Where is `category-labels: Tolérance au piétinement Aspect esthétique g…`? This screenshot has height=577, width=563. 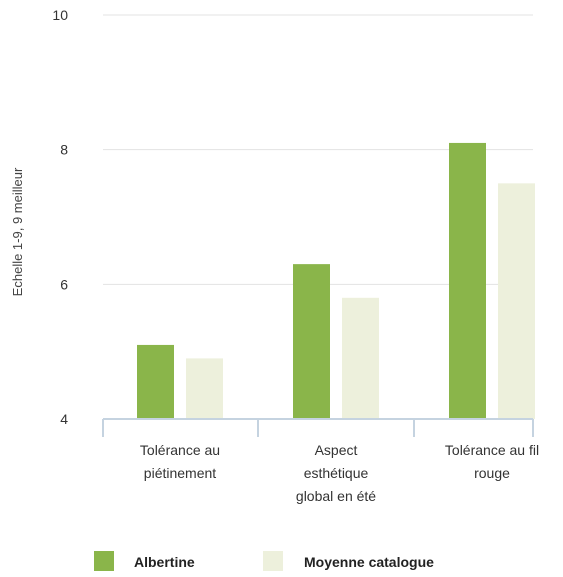
category-labels: Tolérance au piétinement Aspect esthétique g… is located at coordinates (339, 473).